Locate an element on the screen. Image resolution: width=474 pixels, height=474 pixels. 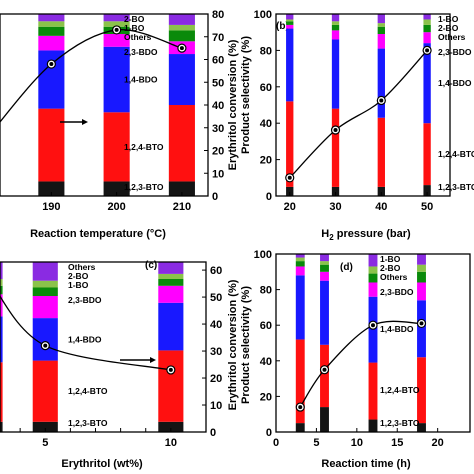
panel-b-xtick-label-2: 40 is located at coordinates (381, 207).